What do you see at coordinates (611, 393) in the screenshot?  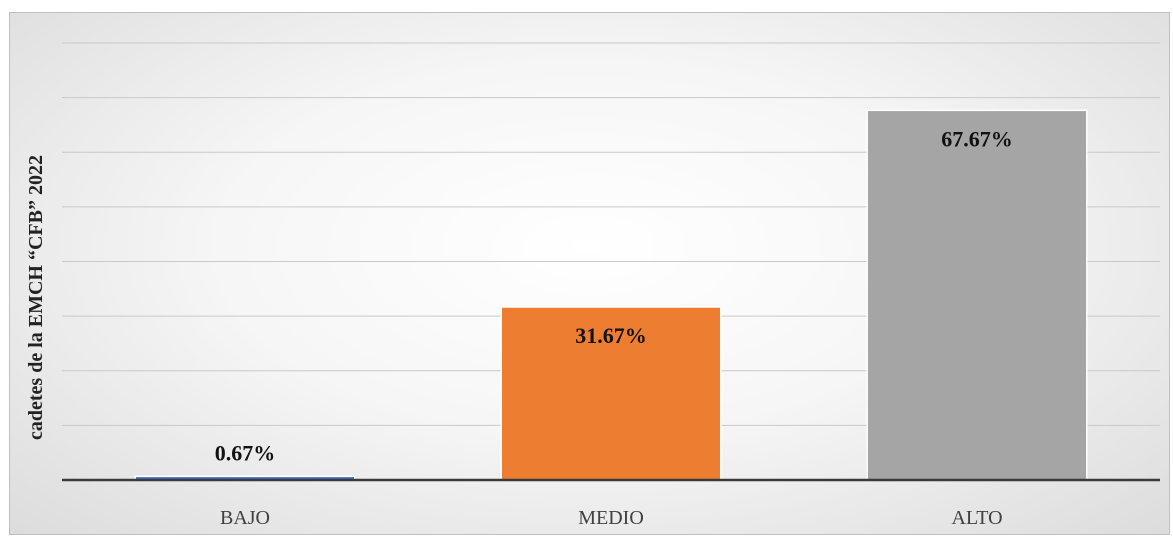 I see `bar-medio` at bounding box center [611, 393].